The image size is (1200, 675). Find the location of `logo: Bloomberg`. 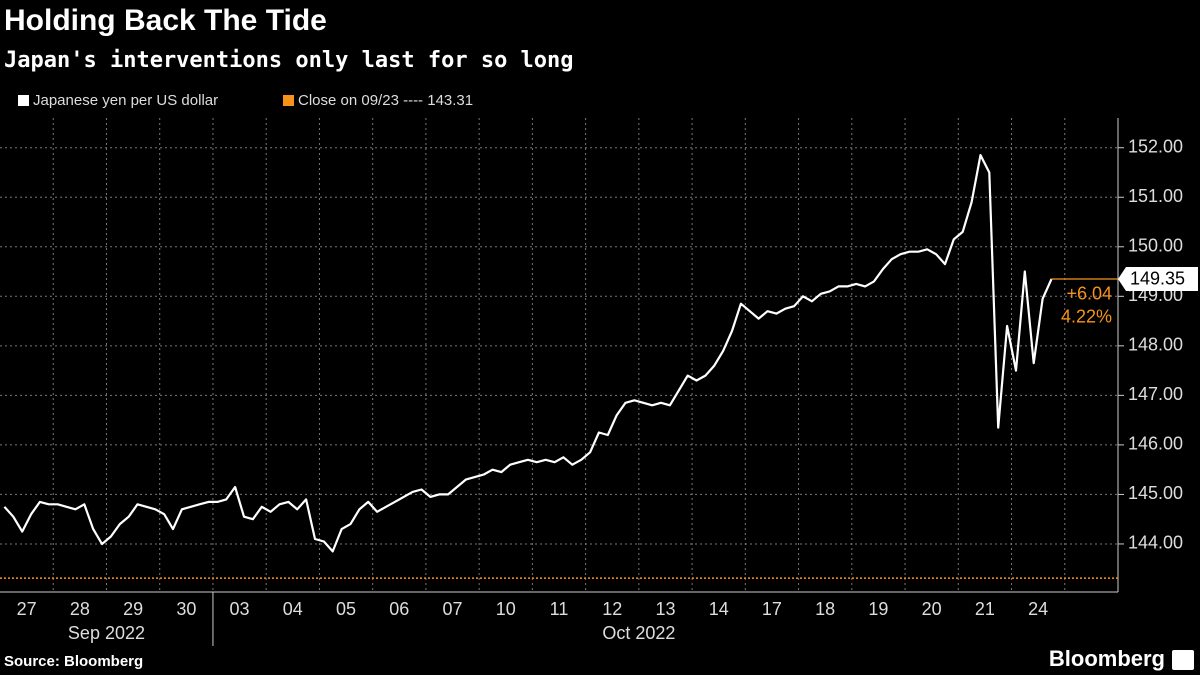

logo: Bloomberg is located at coordinates (1107, 658).